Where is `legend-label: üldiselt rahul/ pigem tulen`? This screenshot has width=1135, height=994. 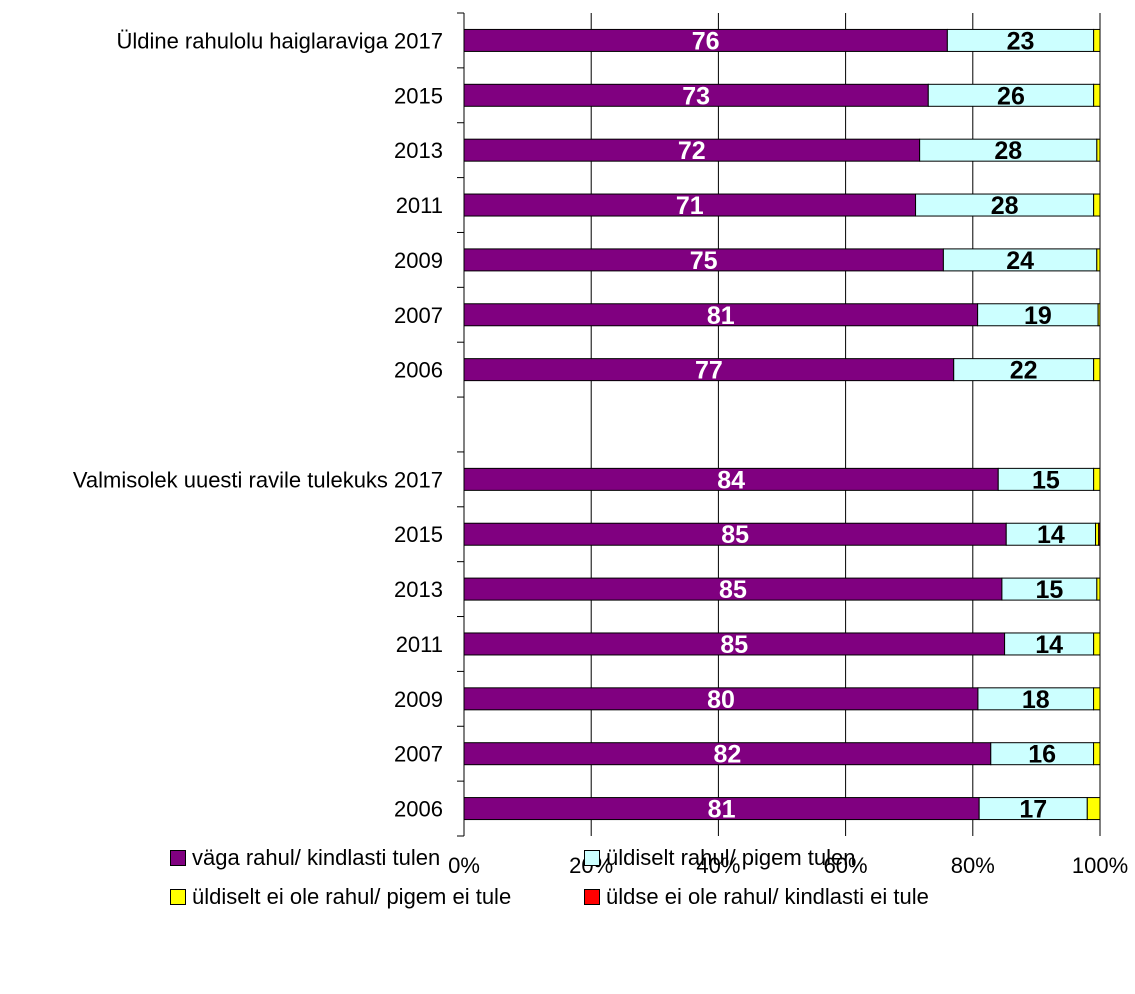
legend-label: üldiselt rahul/ pigem tulen is located at coordinates (731, 857).